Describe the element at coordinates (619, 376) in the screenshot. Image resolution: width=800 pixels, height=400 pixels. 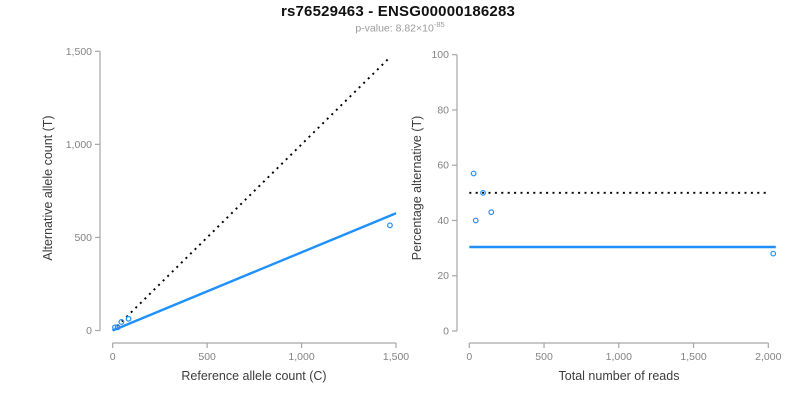
I see `right-x-axis-title: Total number of reads` at that location.